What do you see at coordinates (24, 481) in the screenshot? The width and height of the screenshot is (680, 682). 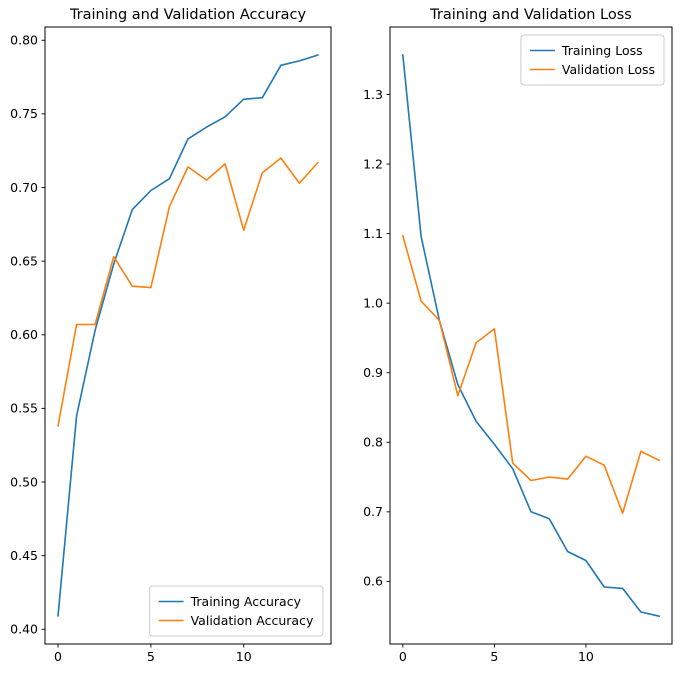 I see `y-tick-label: 0.50` at bounding box center [24, 481].